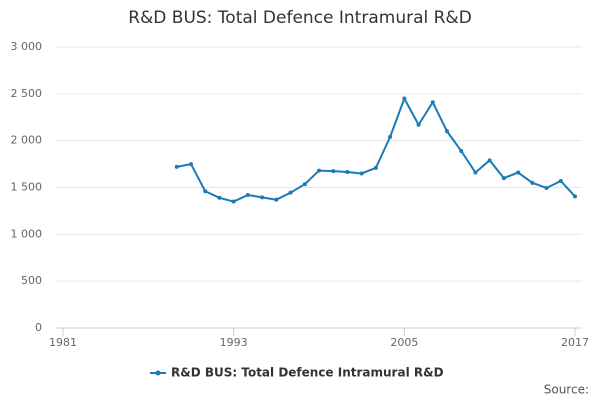 This screenshot has height=400, width=600. I want to click on y-tick-label: 1 500, so click(27, 187).